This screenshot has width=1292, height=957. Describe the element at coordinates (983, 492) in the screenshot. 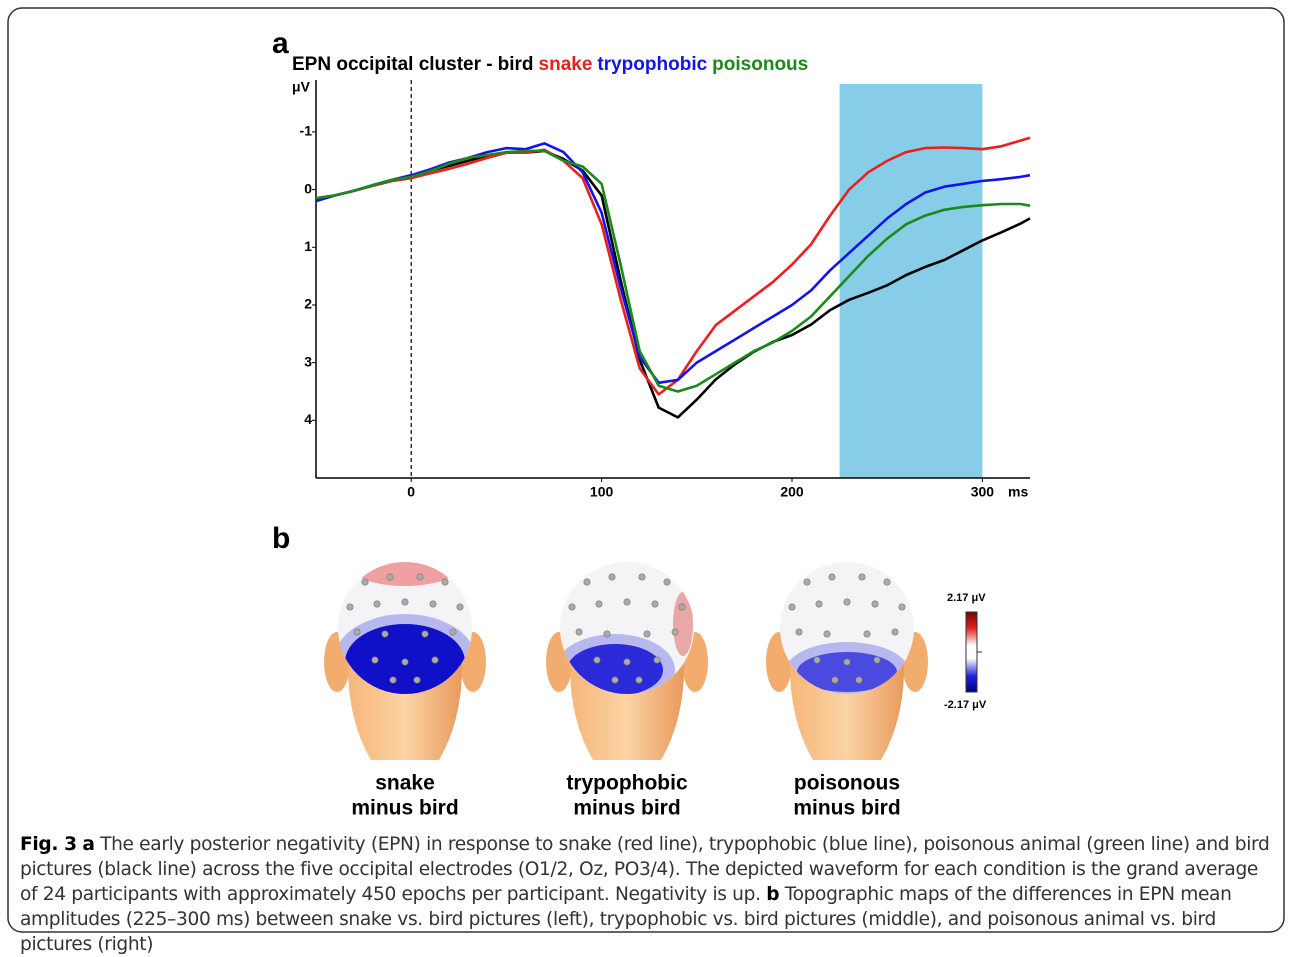

I see `x-tick-label: 300` at that location.